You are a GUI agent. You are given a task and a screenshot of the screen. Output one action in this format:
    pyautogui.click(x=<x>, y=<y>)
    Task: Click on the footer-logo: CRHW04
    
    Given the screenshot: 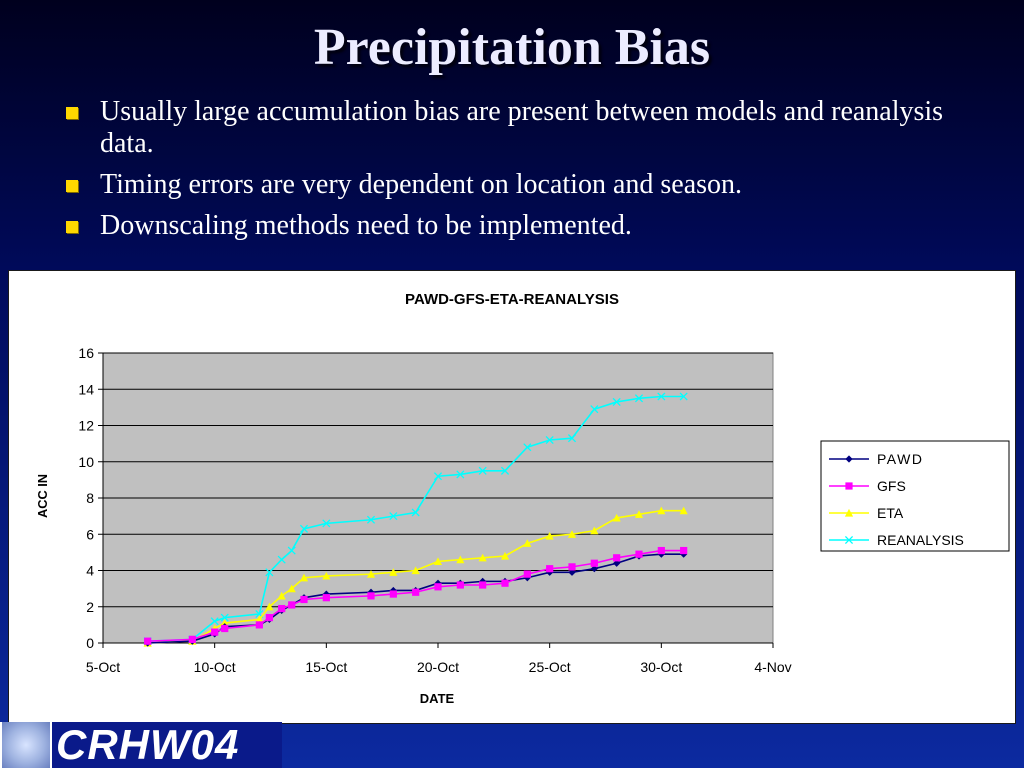 What is the action you would take?
    pyautogui.click(x=167, y=745)
    